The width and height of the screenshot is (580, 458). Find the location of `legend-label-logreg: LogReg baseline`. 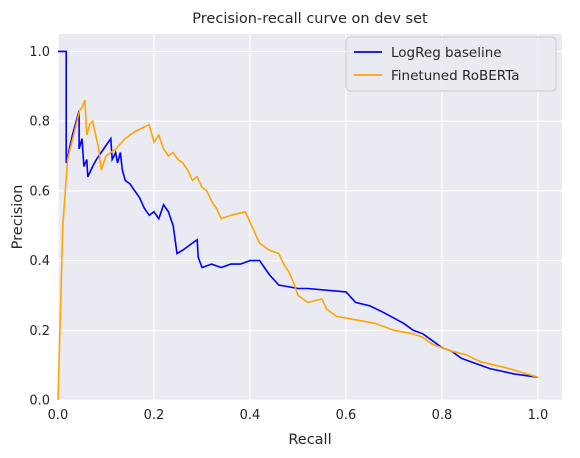

legend-label-logreg: LogReg baseline is located at coordinates (446, 53).